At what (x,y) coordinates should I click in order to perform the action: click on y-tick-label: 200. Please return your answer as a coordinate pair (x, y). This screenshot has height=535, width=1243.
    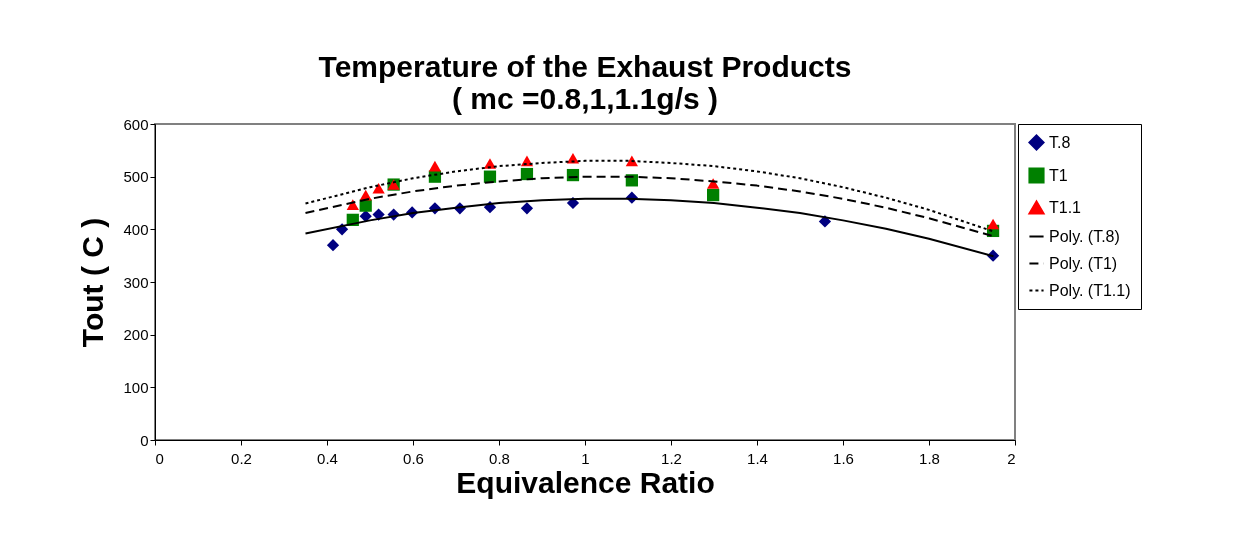
    Looking at the image, I should click on (136, 335).